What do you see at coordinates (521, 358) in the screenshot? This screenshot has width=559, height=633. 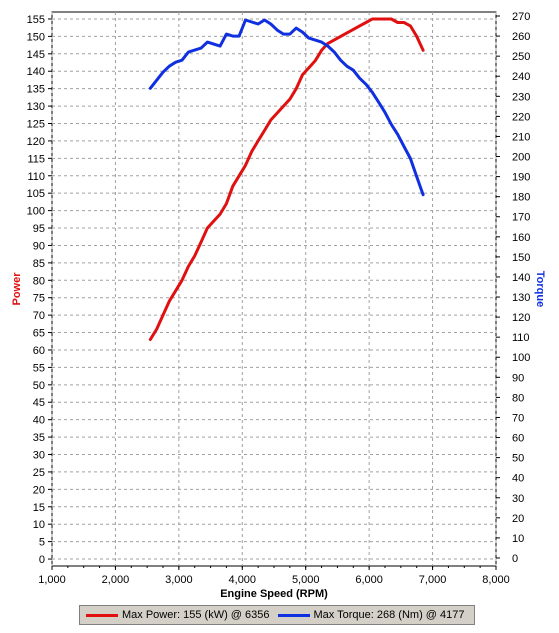 I see `y-right-tick-label: 100` at bounding box center [521, 358].